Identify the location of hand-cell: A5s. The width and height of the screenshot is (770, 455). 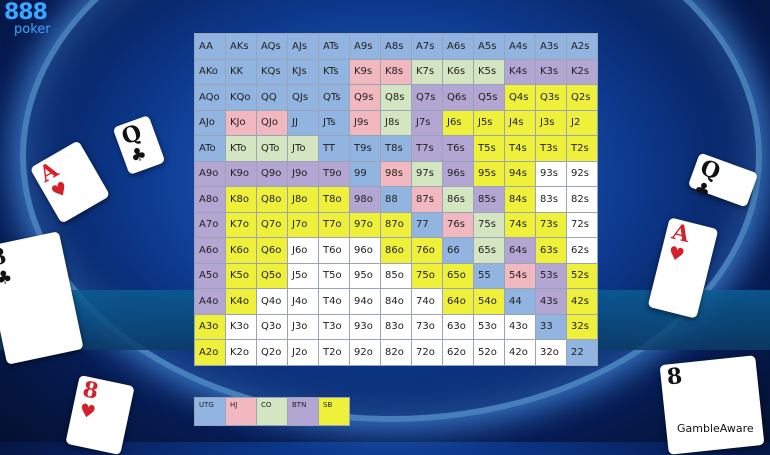
(489, 46).